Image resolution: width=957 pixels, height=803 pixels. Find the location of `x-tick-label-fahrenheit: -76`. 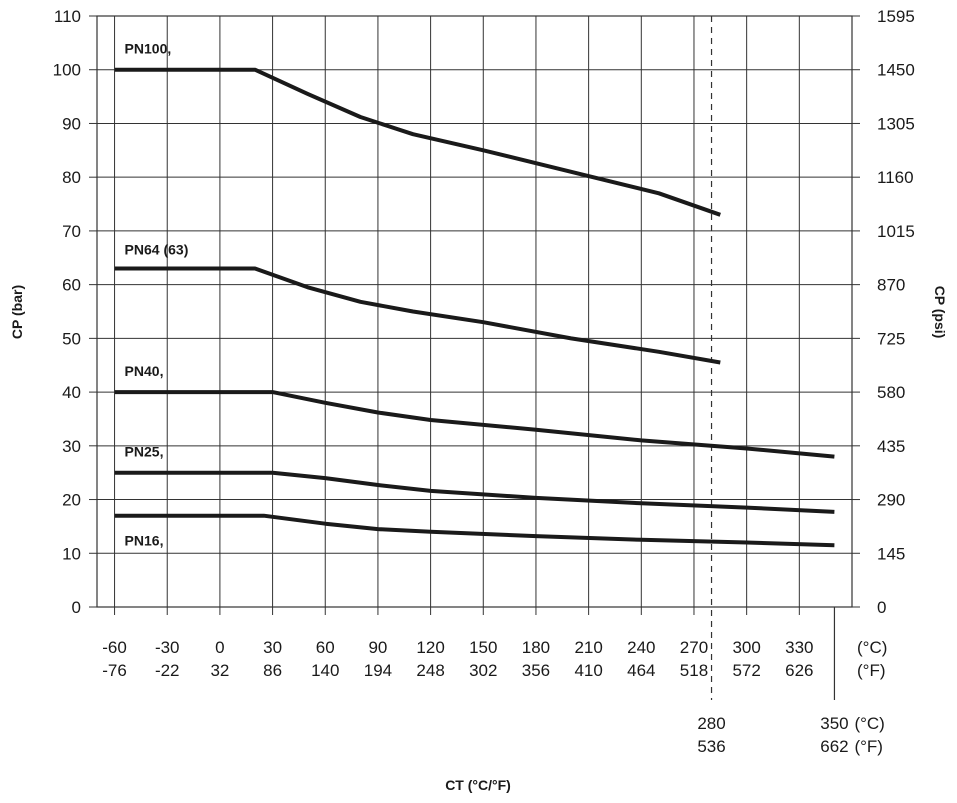

x-tick-label-fahrenheit: -76 is located at coordinates (114, 670).